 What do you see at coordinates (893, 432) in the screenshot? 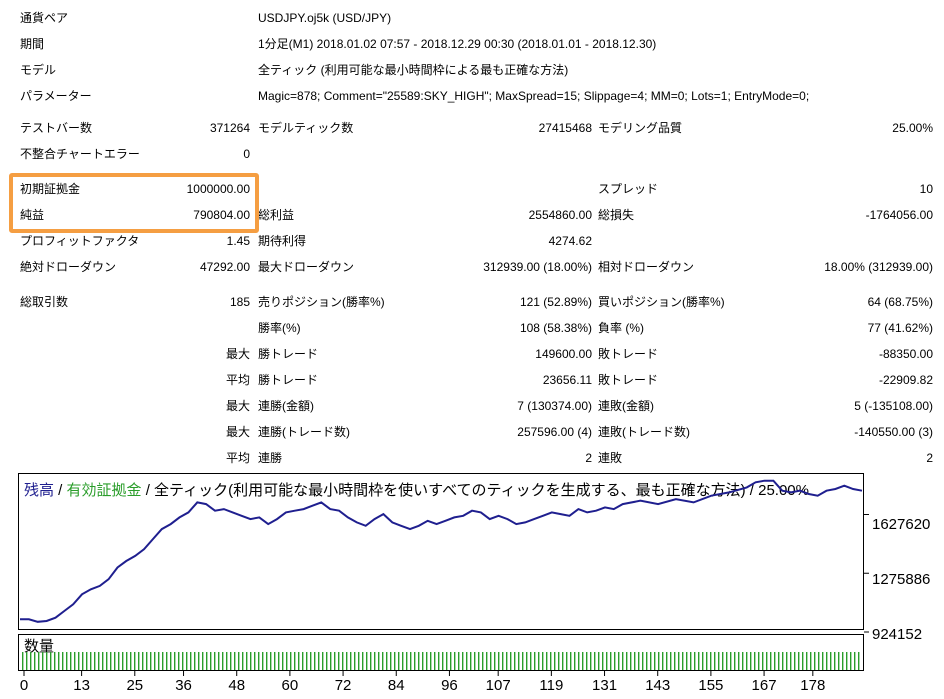
I see `cons-loss-count-value: -140550.00 (3)` at bounding box center [893, 432].